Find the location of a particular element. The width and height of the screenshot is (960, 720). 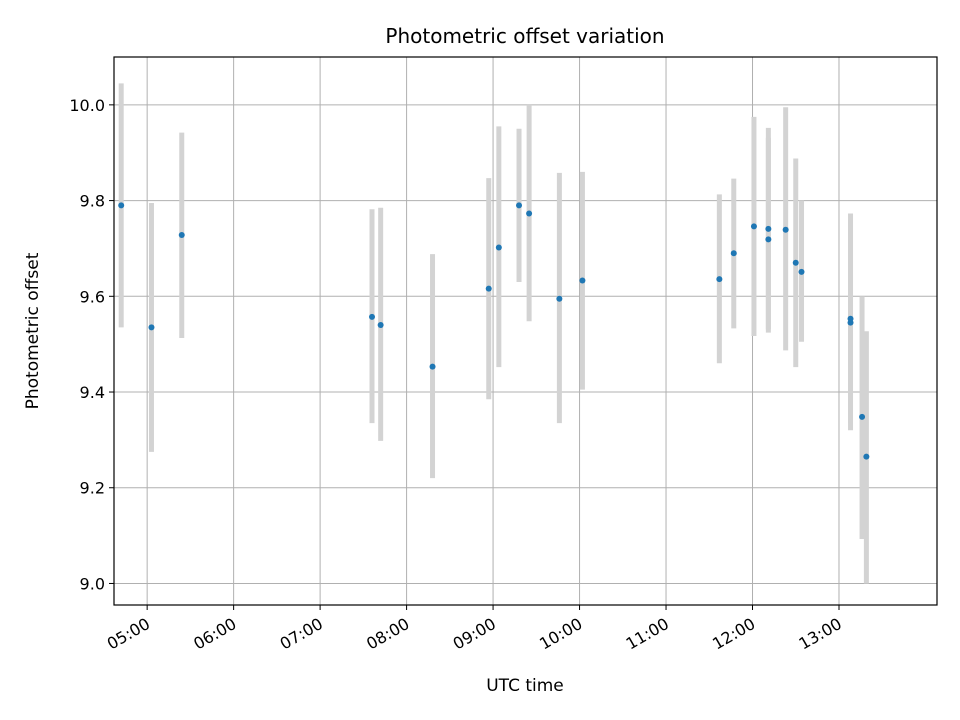

y-tick-label: 10.0 is located at coordinates (87, 105).